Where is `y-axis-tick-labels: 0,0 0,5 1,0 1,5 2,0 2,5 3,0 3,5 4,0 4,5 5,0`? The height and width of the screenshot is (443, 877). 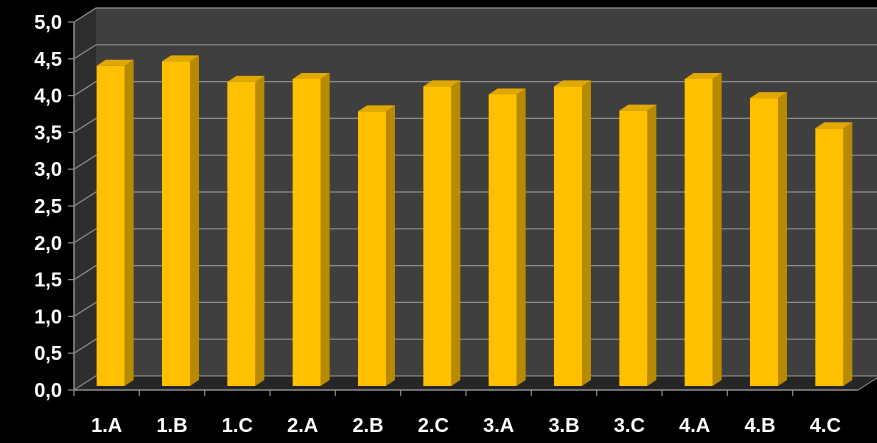
y-axis-tick-labels: 0,0 0,5 1,0 1,5 2,0 2,5 3,0 3,5 4,0 4,5 5,0 is located at coordinates (48, 207).